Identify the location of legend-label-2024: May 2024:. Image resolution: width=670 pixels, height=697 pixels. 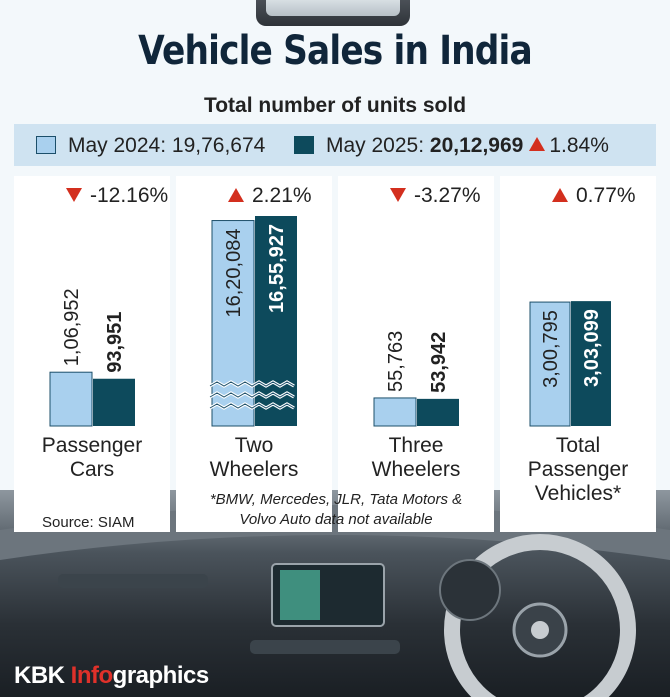
(117, 145).